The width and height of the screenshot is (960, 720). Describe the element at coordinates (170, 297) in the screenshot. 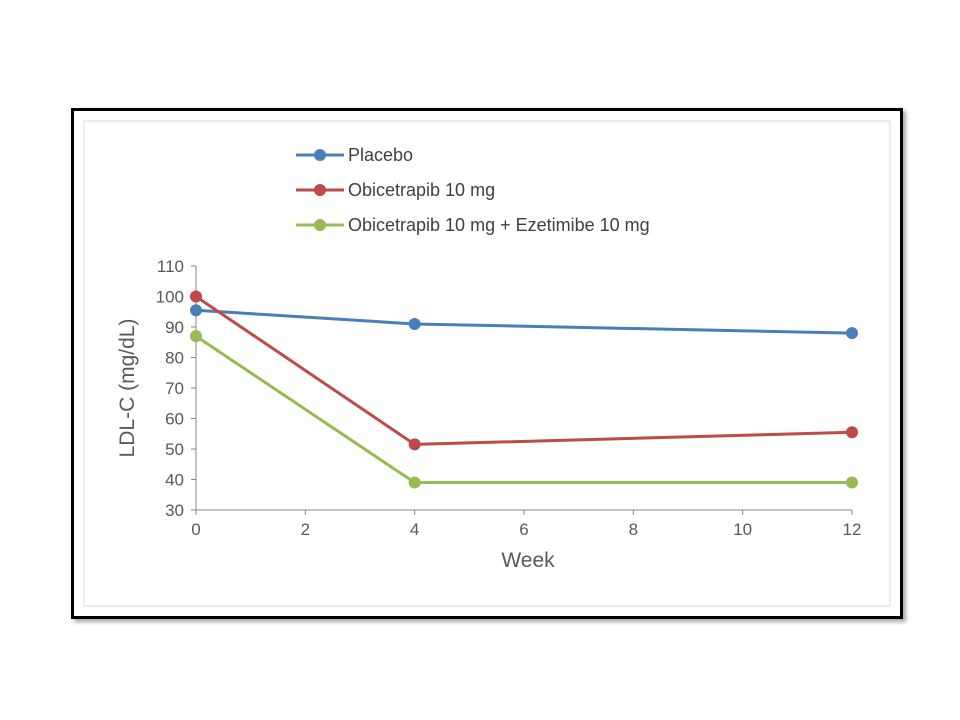

I see `y-tick-label: 100` at that location.